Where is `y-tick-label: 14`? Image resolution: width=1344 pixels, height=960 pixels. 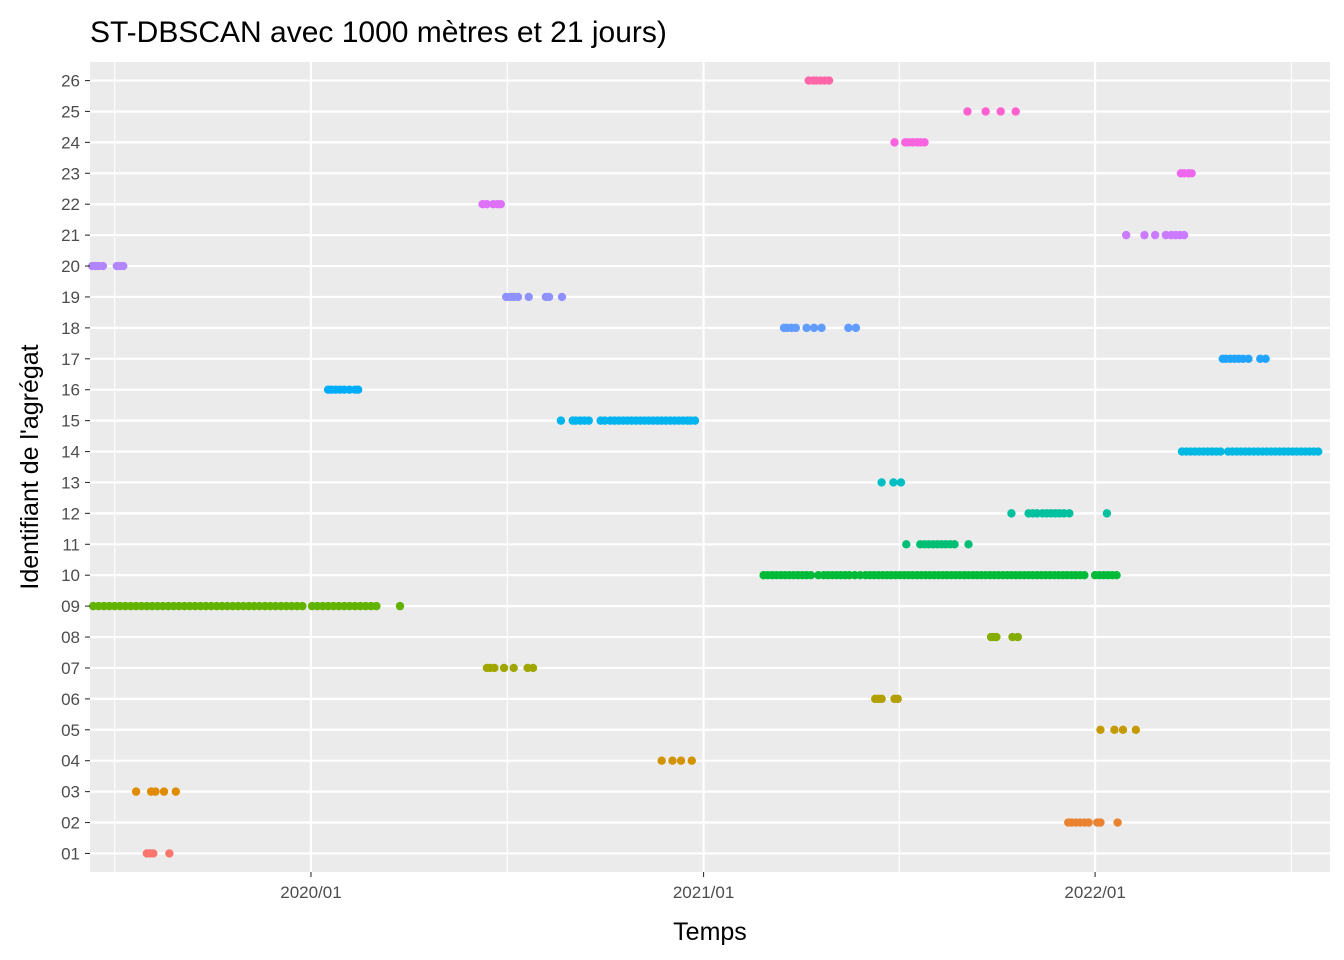
y-tick-label: 14 is located at coordinates (70, 452).